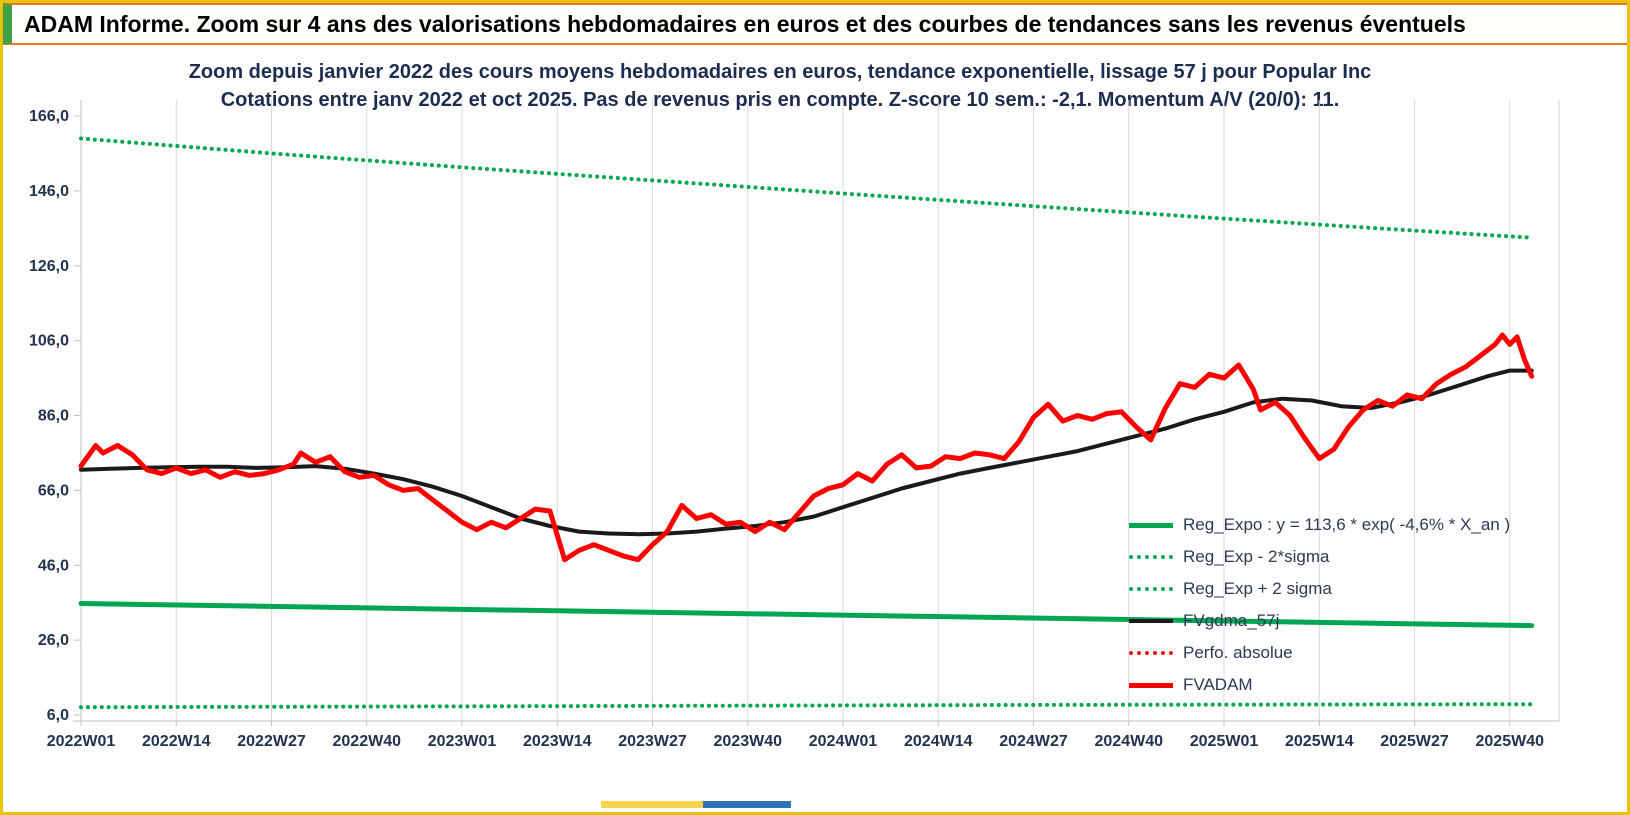  I want to click on svg-text: 126,0, so click(49, 266).